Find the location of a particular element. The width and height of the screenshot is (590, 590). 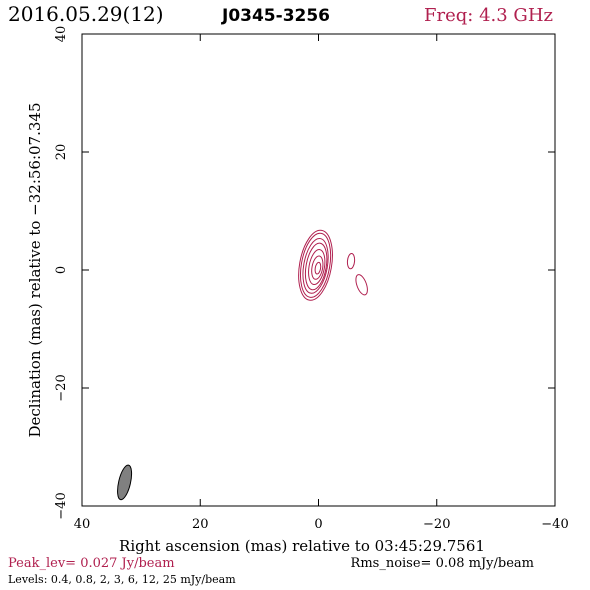

restoring-beam is located at coordinates (125, 482).